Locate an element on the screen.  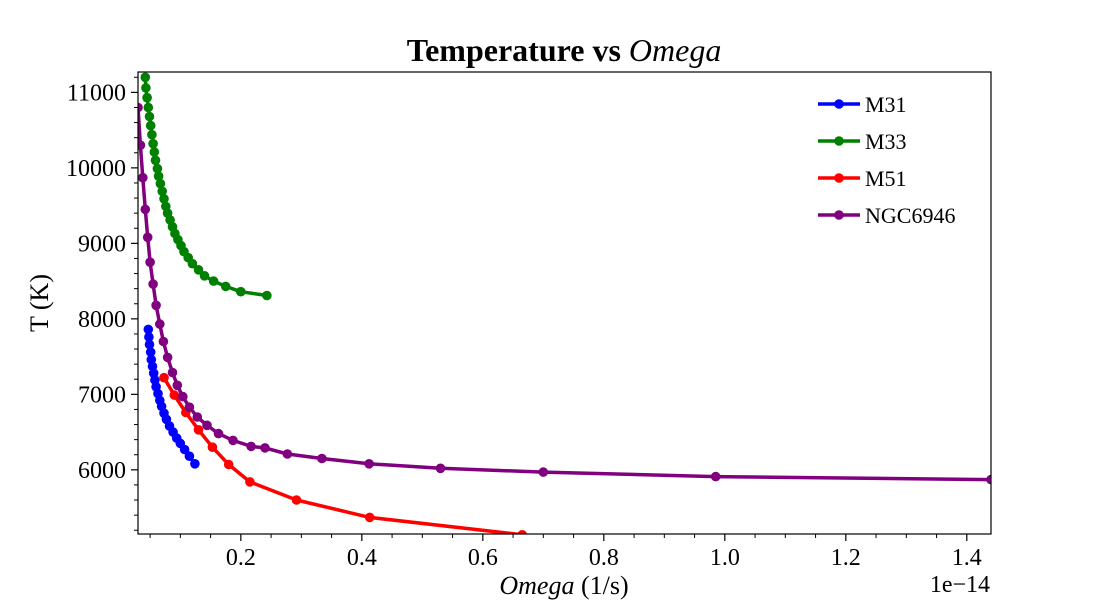
x-tick-label: 0.8 is located at coordinates (604, 558).